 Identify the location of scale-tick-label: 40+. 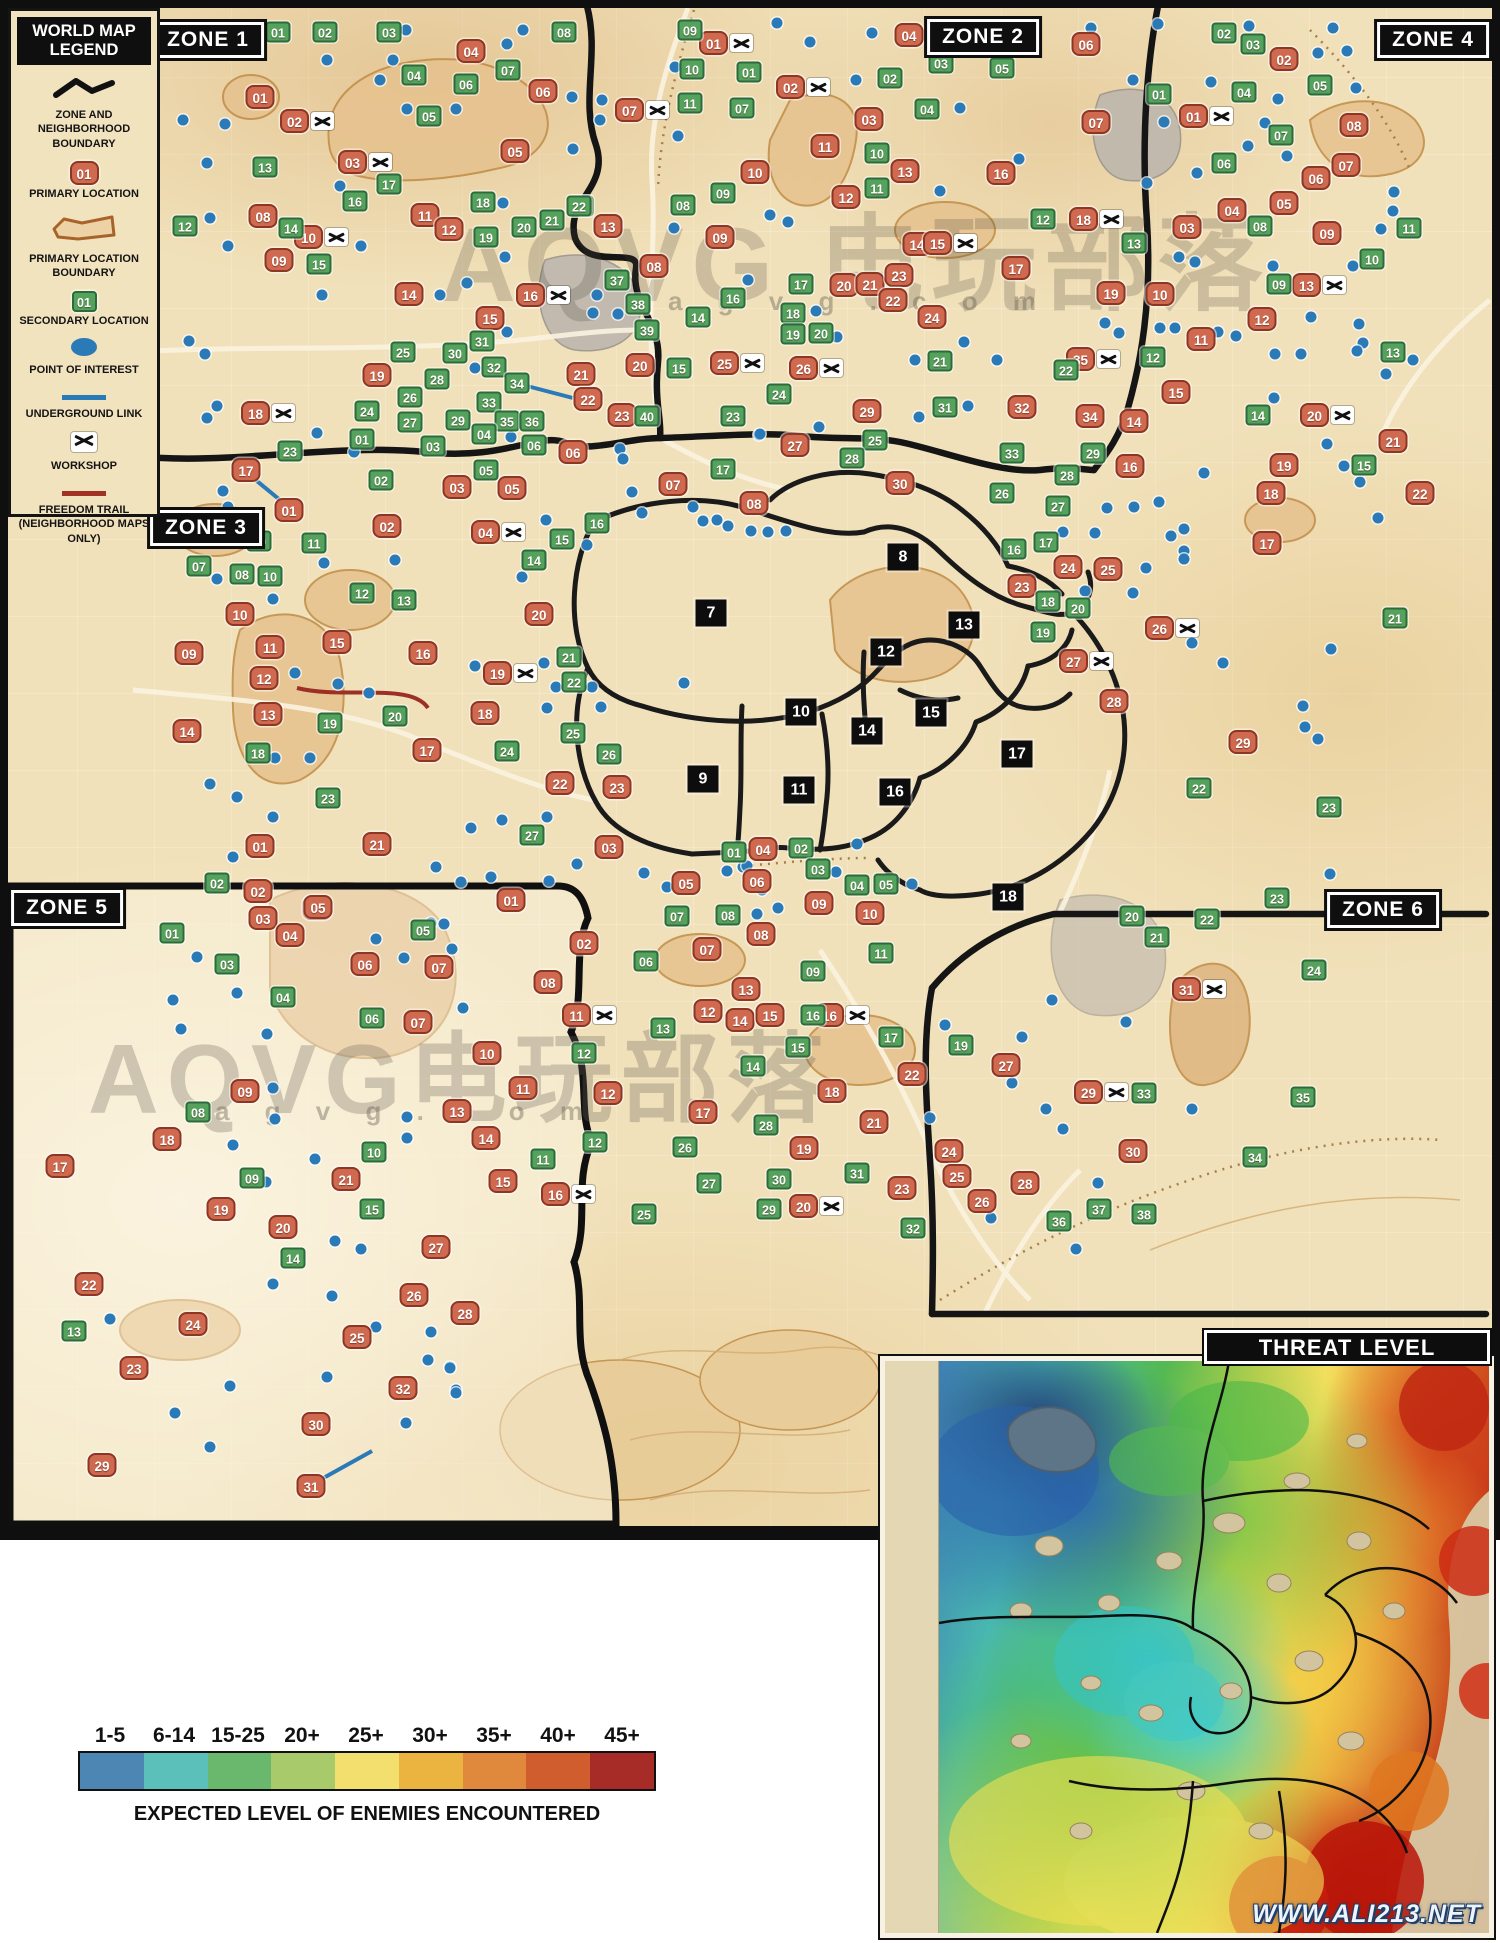
(558, 1735).